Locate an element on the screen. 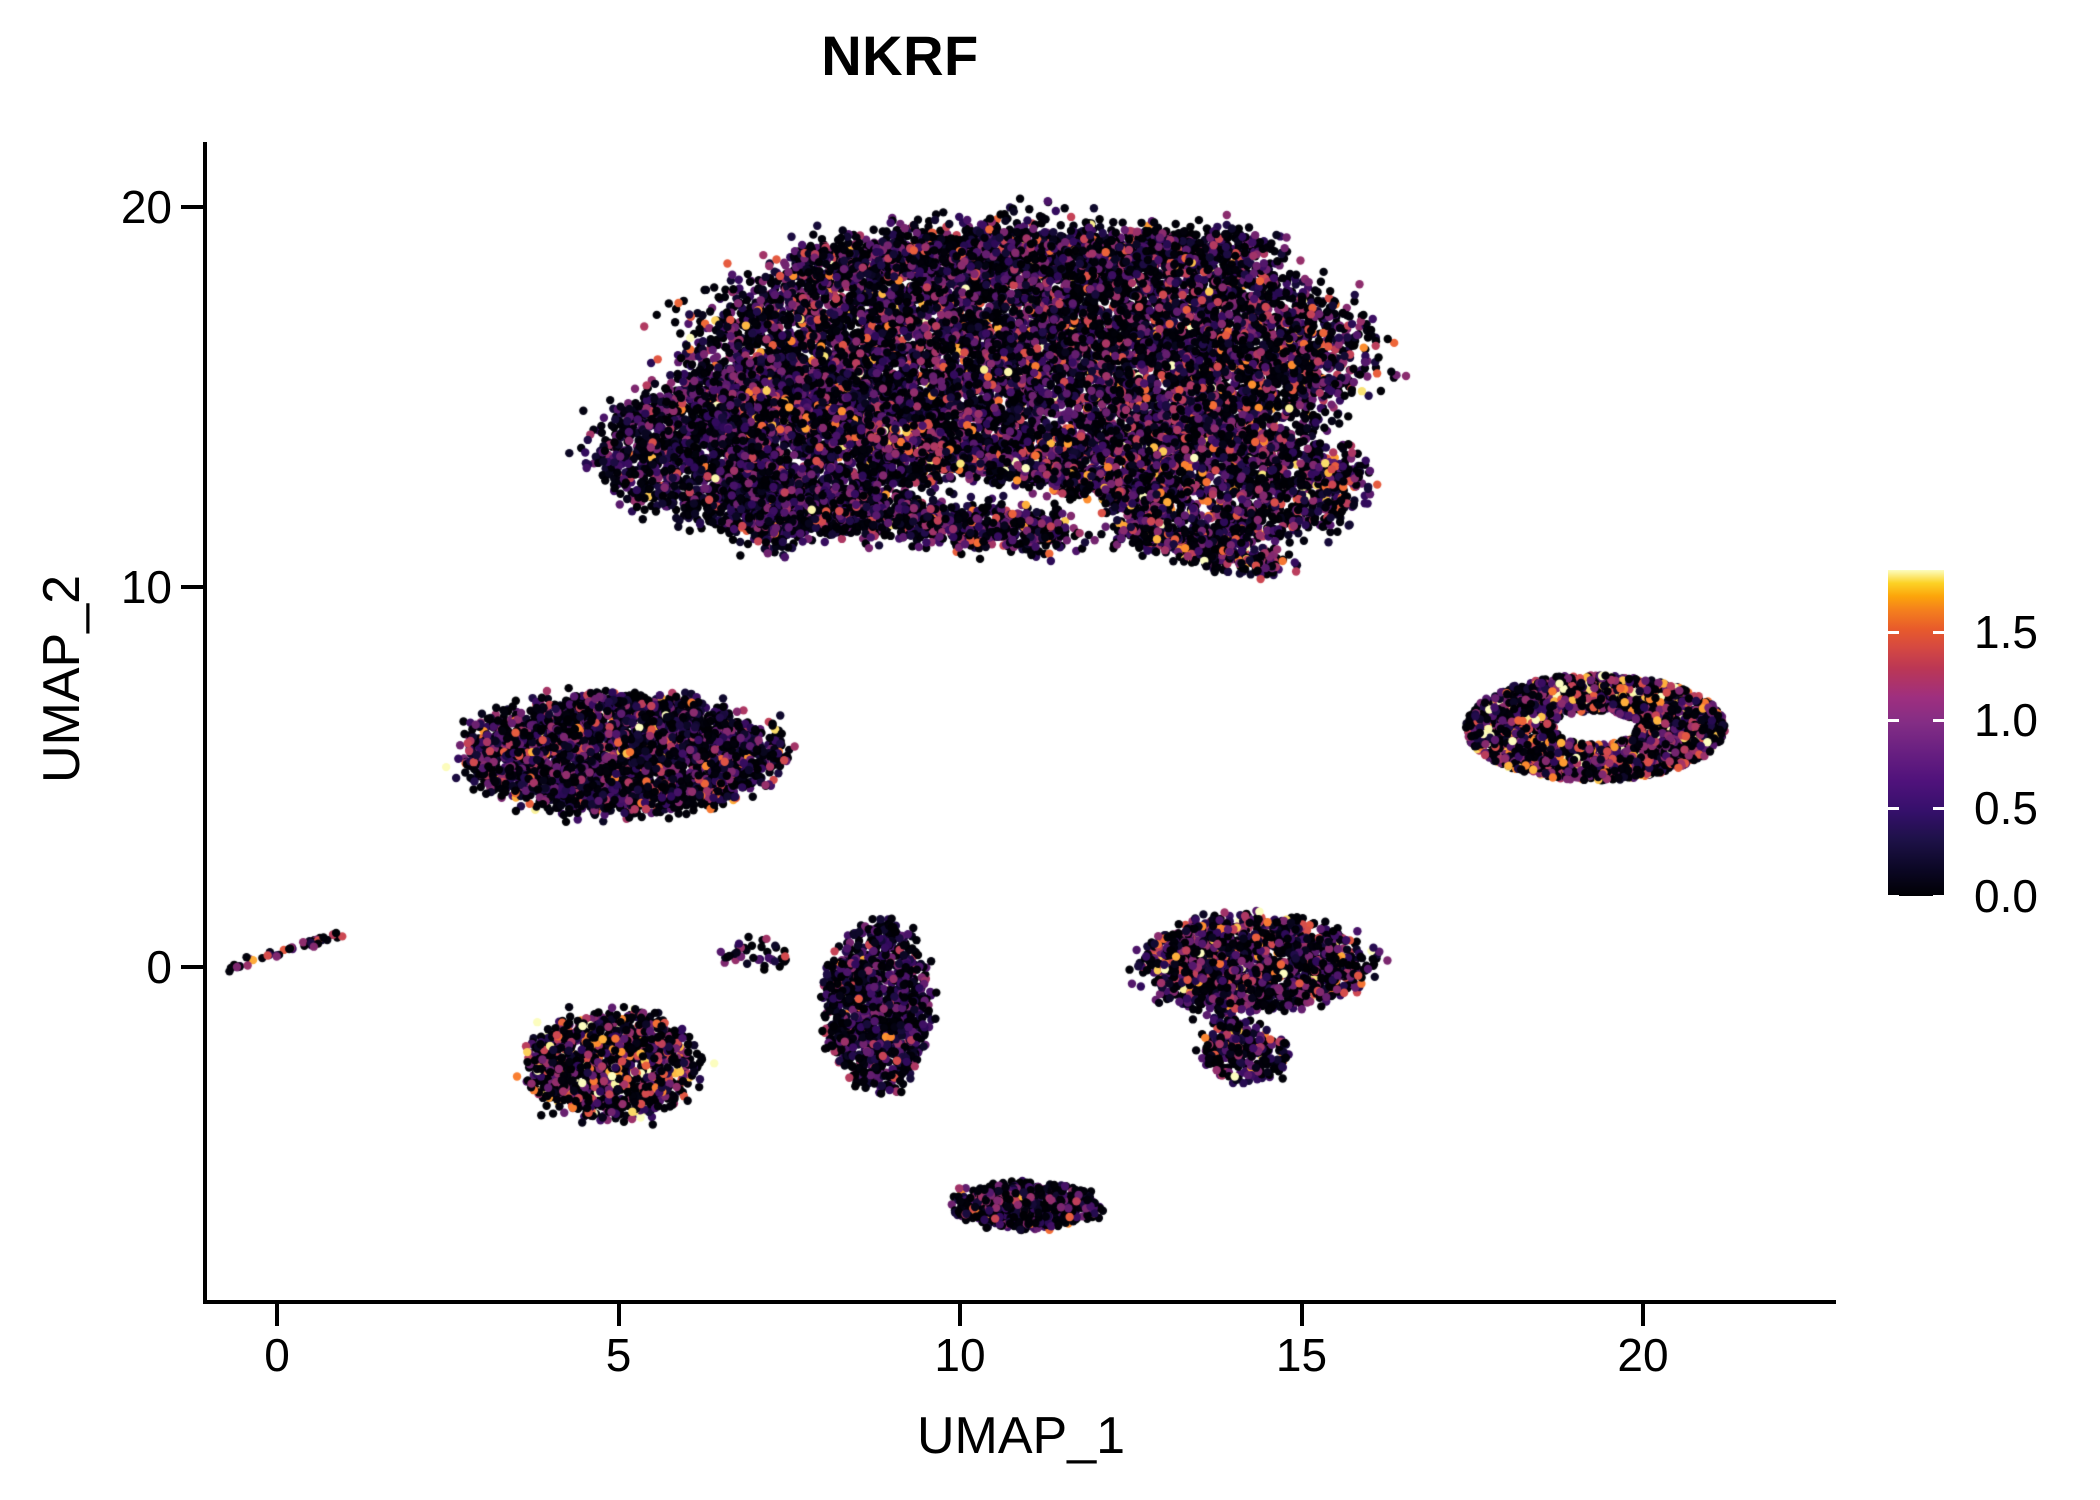 The width and height of the screenshot is (2100, 1500). colorbar-tick-label: 0.5 is located at coordinates (2006, 807).